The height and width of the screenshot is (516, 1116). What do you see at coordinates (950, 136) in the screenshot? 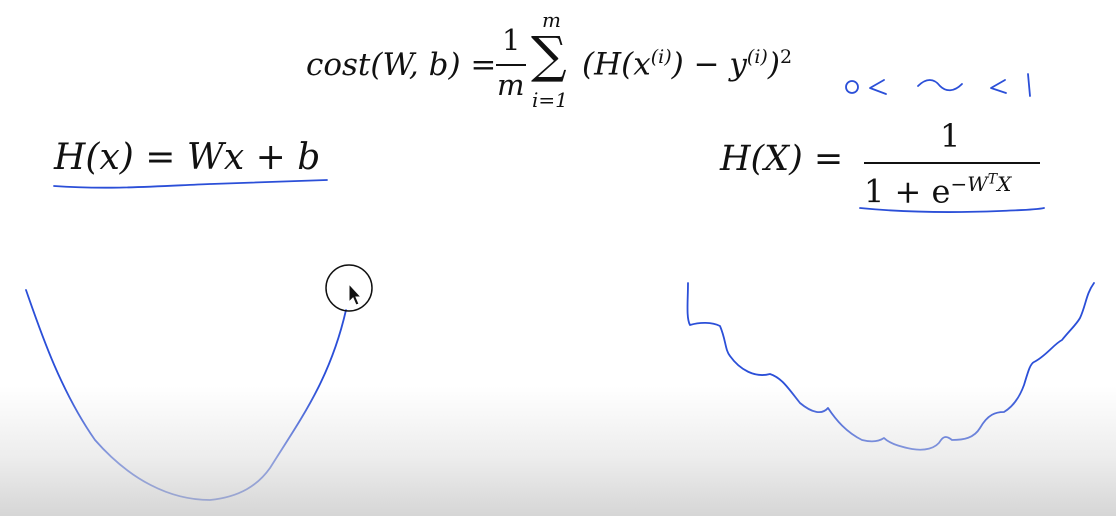
I see `sigmoid-numerator: 1` at bounding box center [950, 136].